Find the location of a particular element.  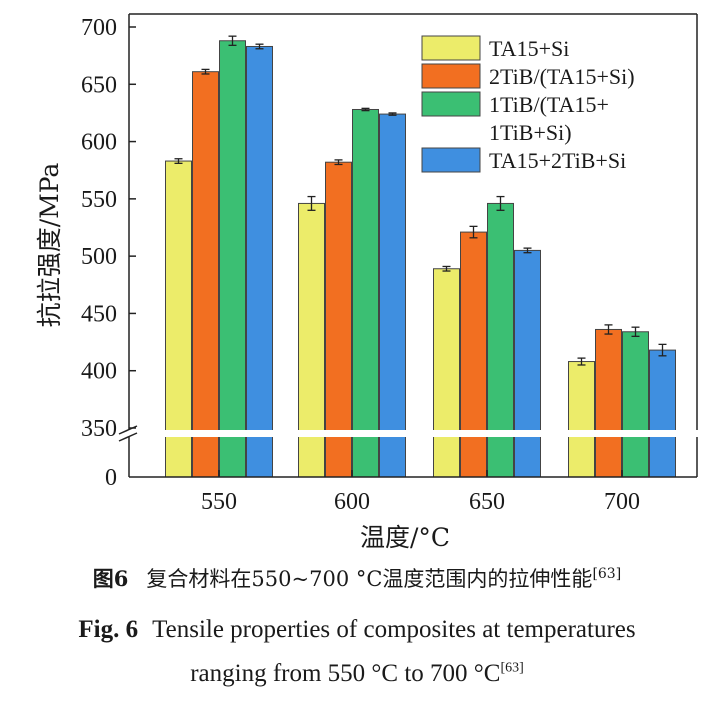

caption-zh-label: 图6 is located at coordinates (110, 578).